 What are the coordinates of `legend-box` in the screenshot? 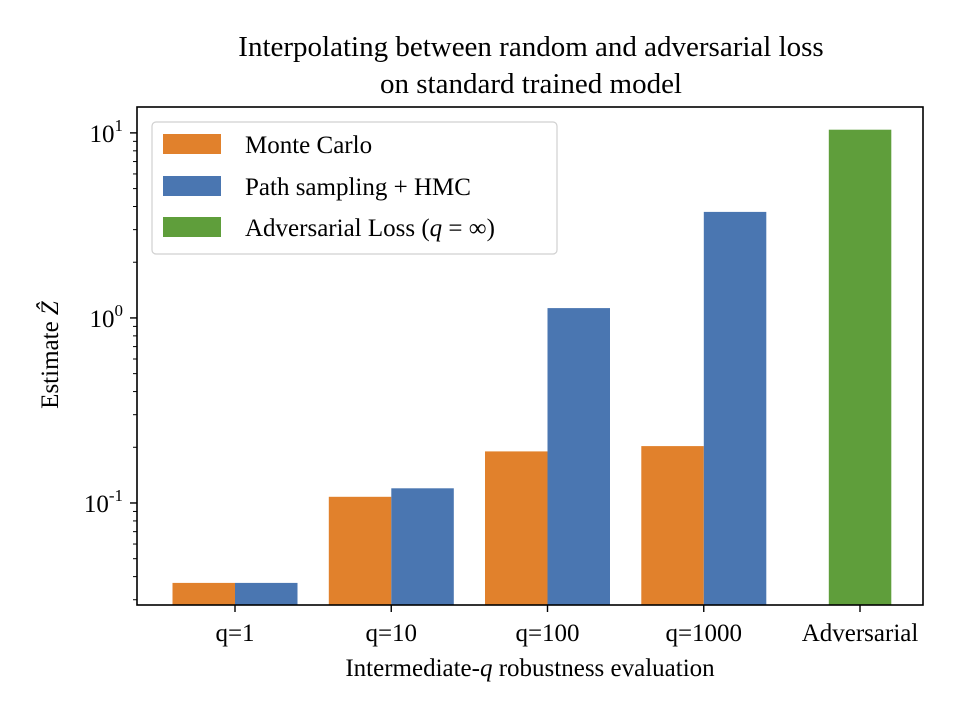 It's located at (354, 188).